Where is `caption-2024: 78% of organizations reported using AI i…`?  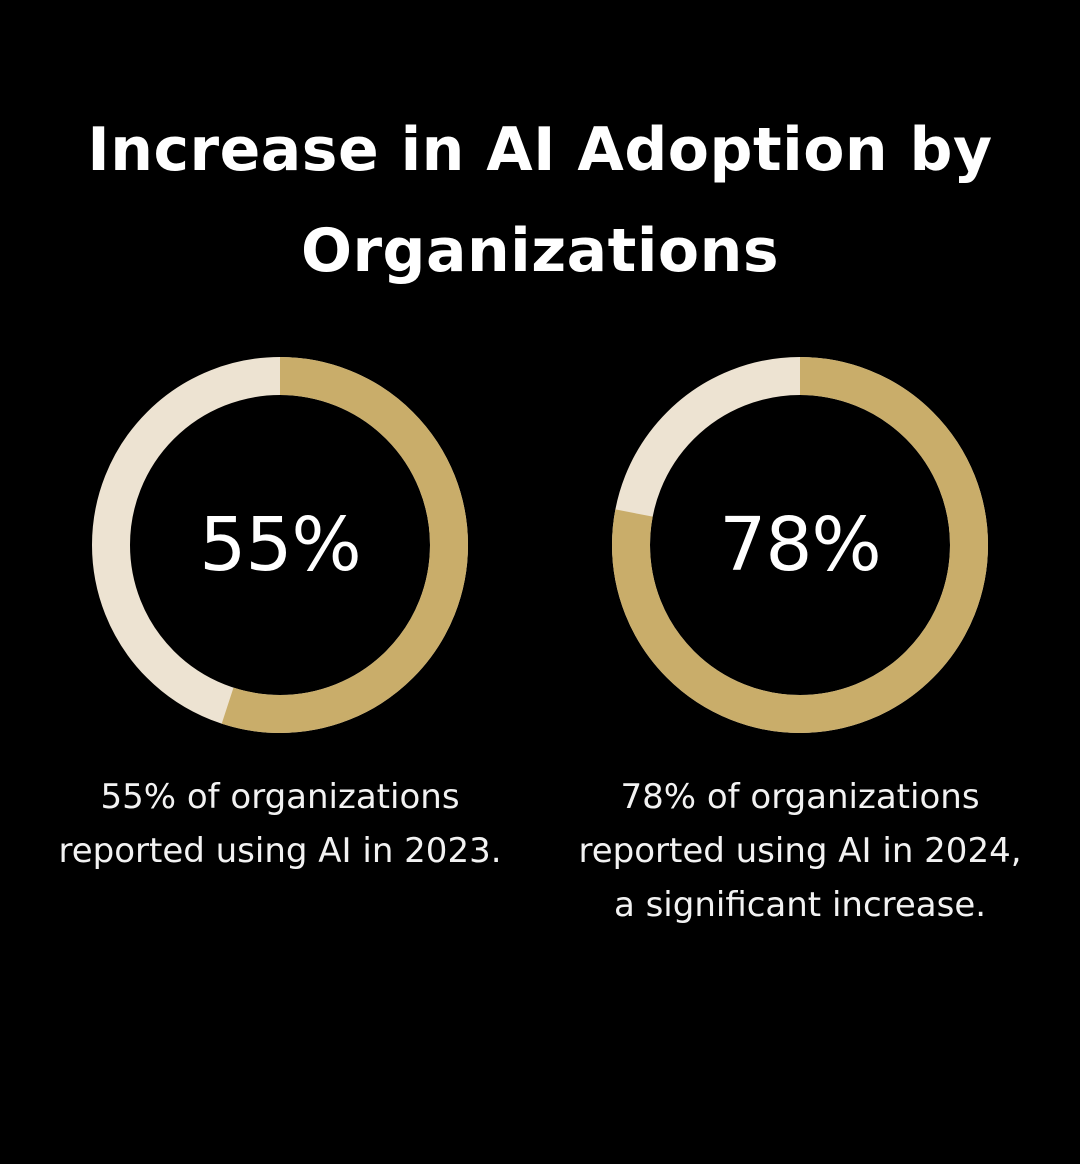
caption-2024: 78% of organizations reported using AI i… is located at coordinates (800, 851).